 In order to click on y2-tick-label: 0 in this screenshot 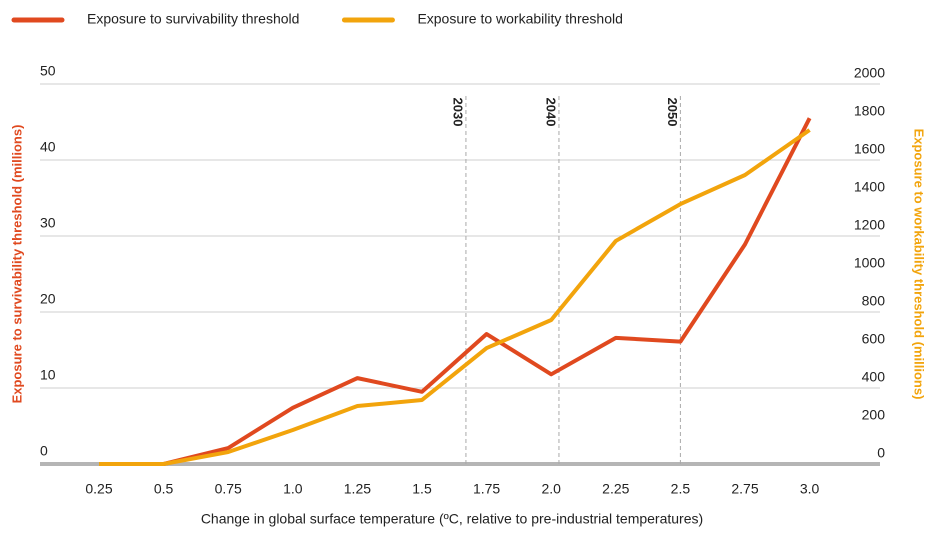, I will do `click(881, 453)`.